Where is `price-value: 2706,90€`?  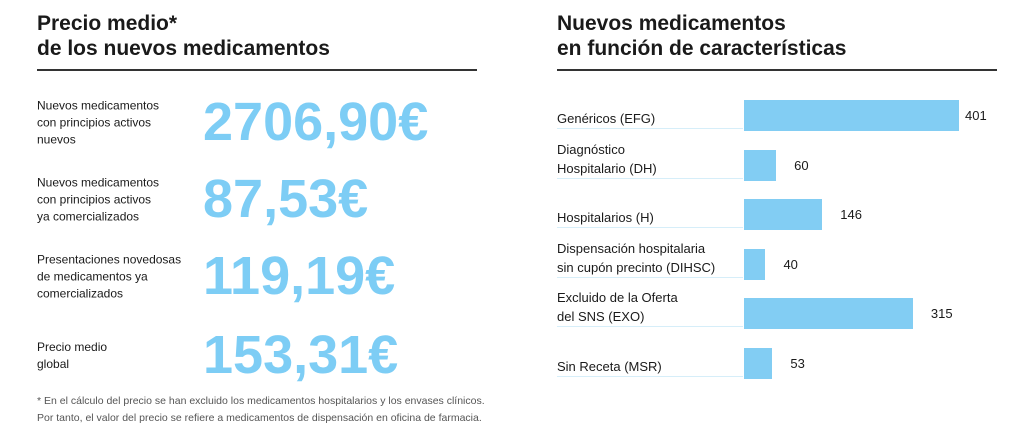 price-value: 2706,90€ is located at coordinates (316, 121).